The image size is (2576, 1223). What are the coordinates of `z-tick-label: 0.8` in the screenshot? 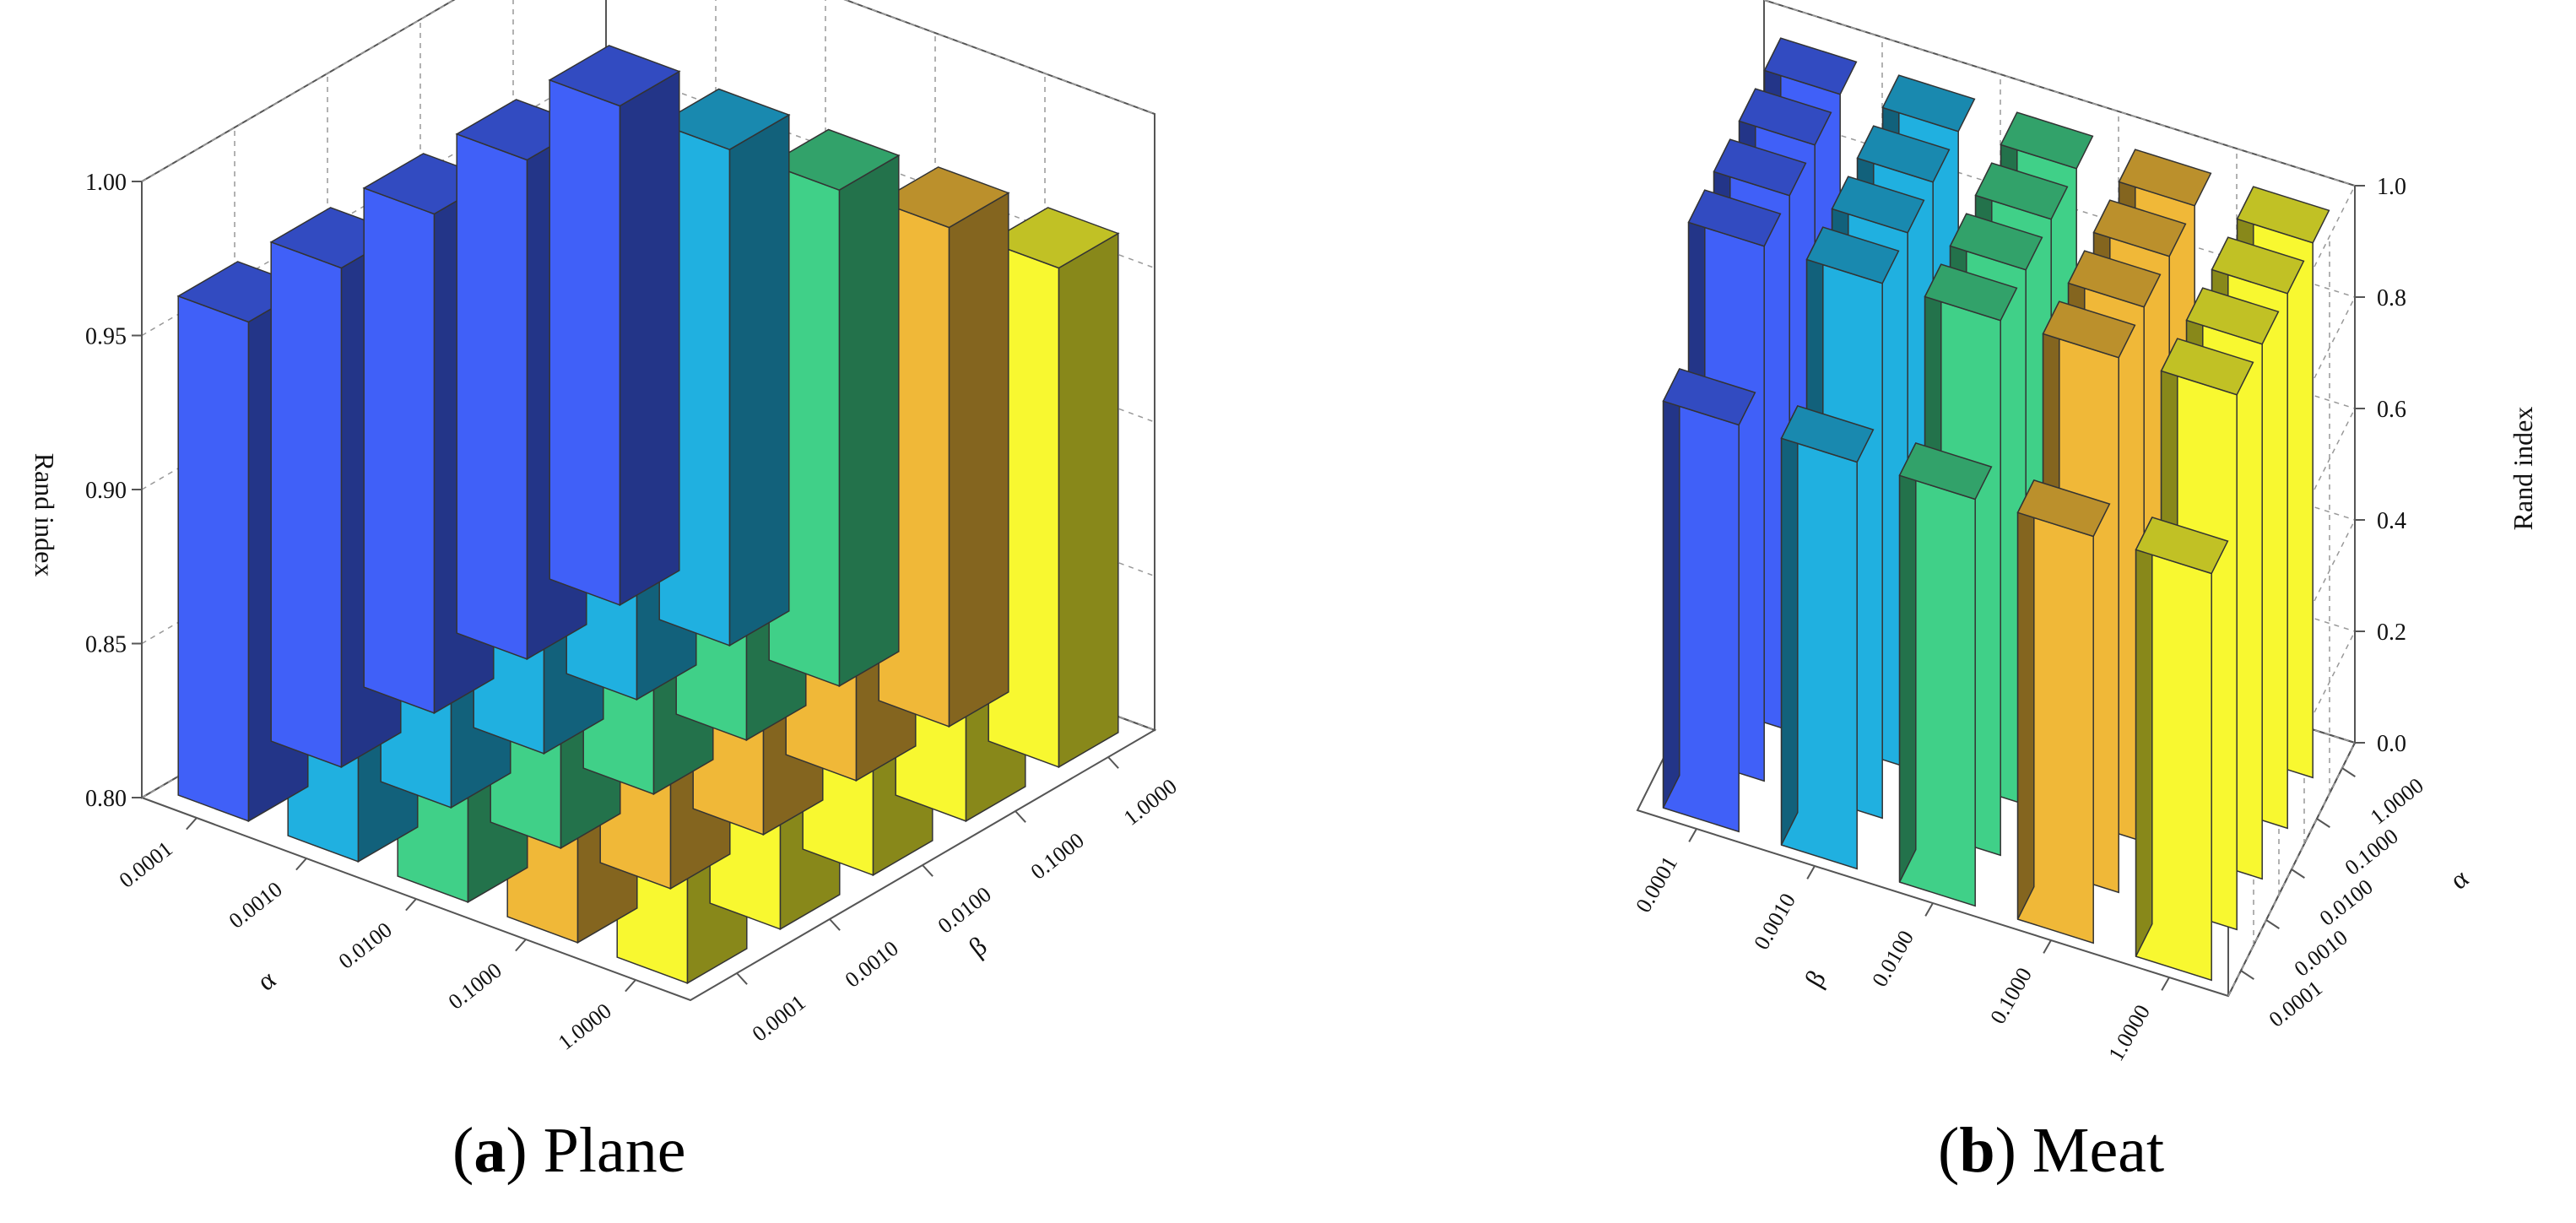 It's located at (2391, 298).